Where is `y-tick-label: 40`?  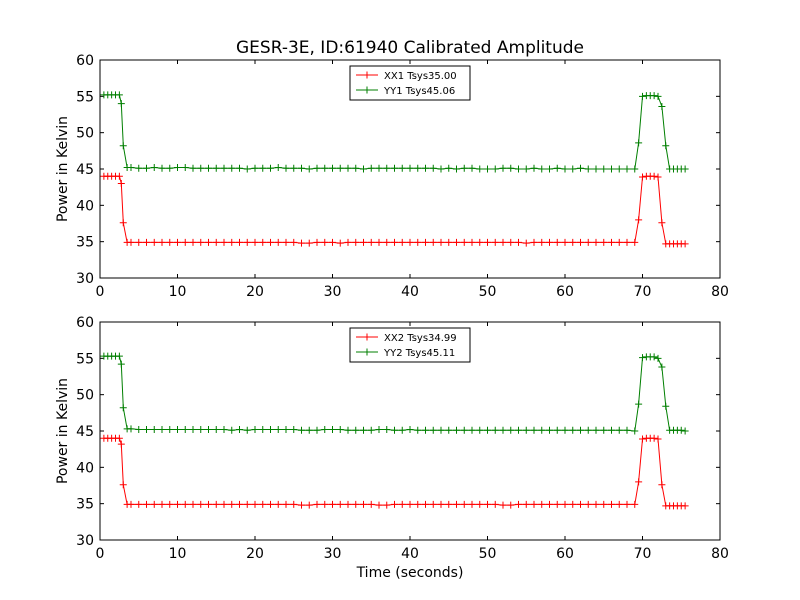
y-tick-label: 40 is located at coordinates (85, 468).